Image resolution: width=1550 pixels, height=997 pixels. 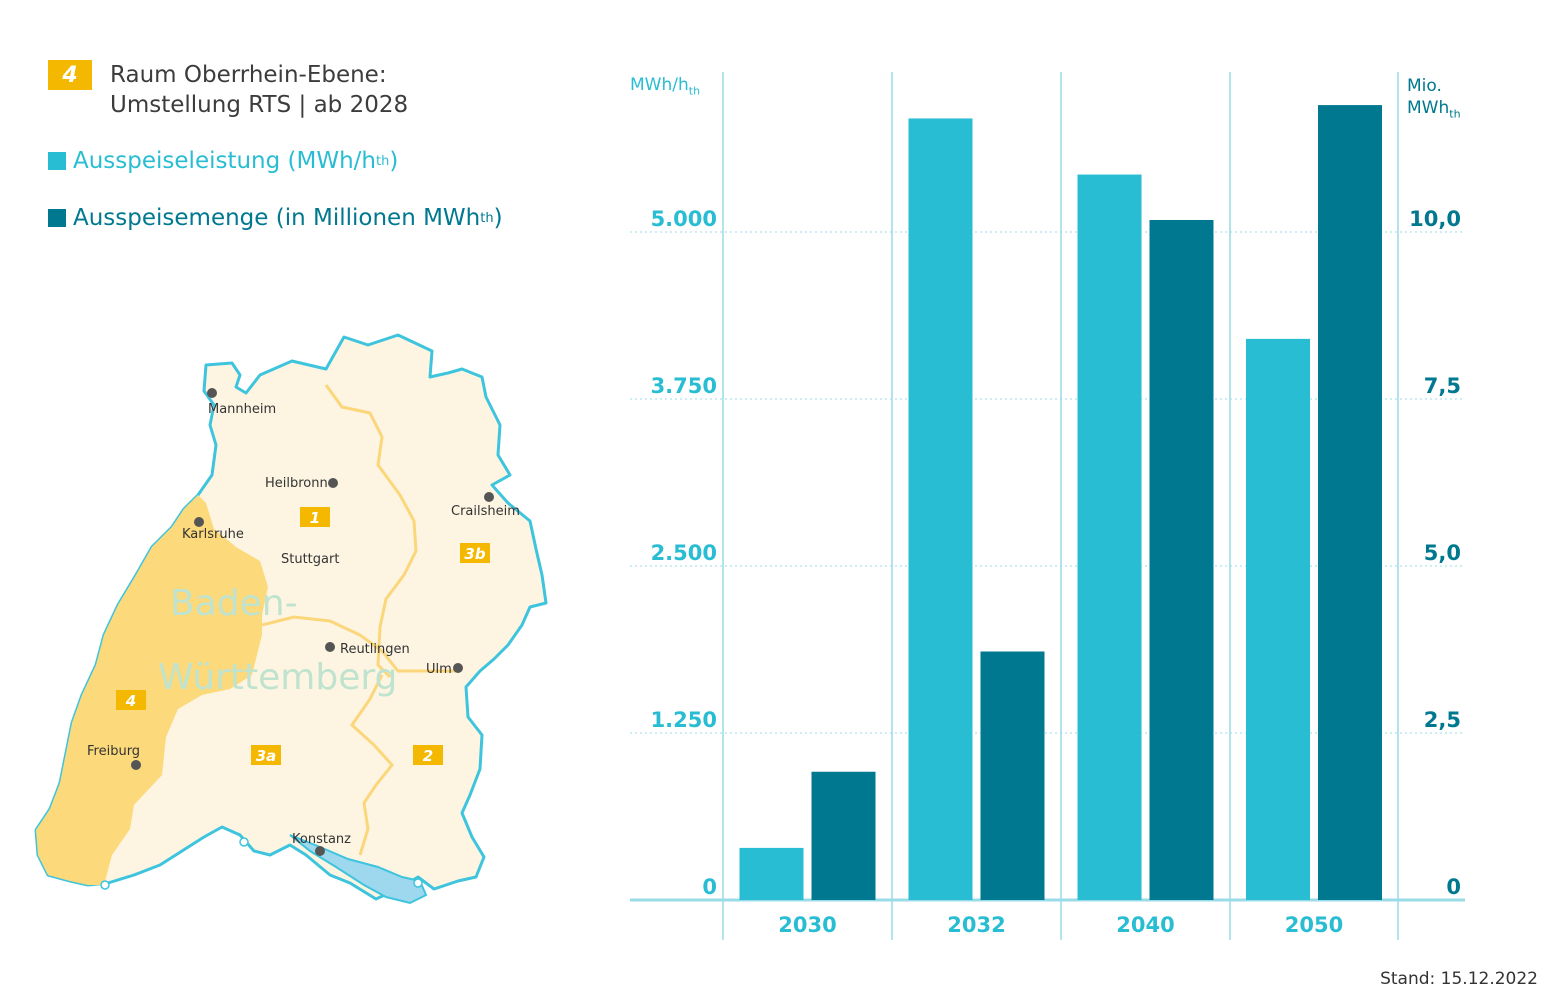 I want to click on y-right-tick-label: 2,5, so click(x=1442, y=720).